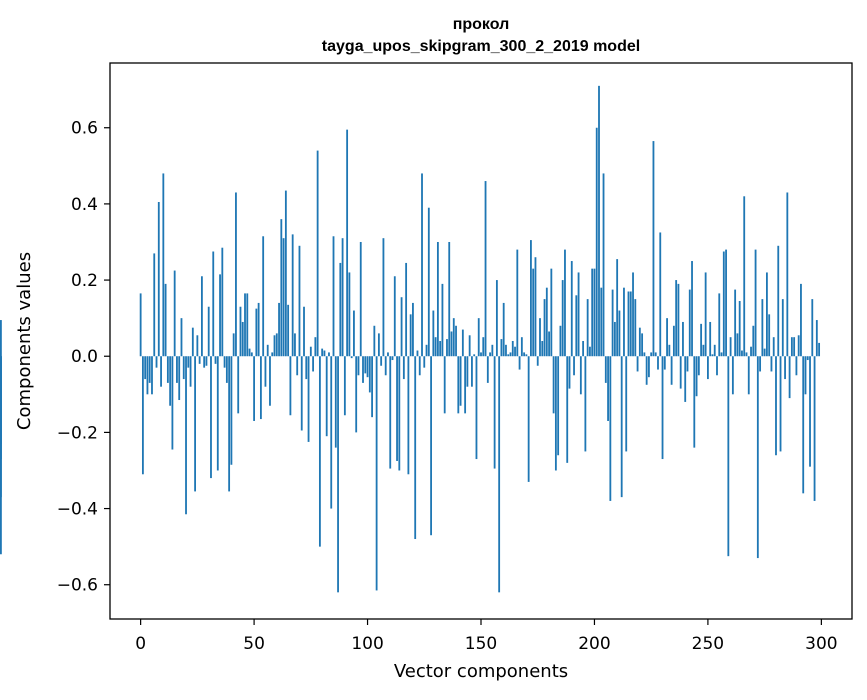  Describe the element at coordinates (84, 129) in the screenshot. I see `y-tick-label: 0.6` at that location.